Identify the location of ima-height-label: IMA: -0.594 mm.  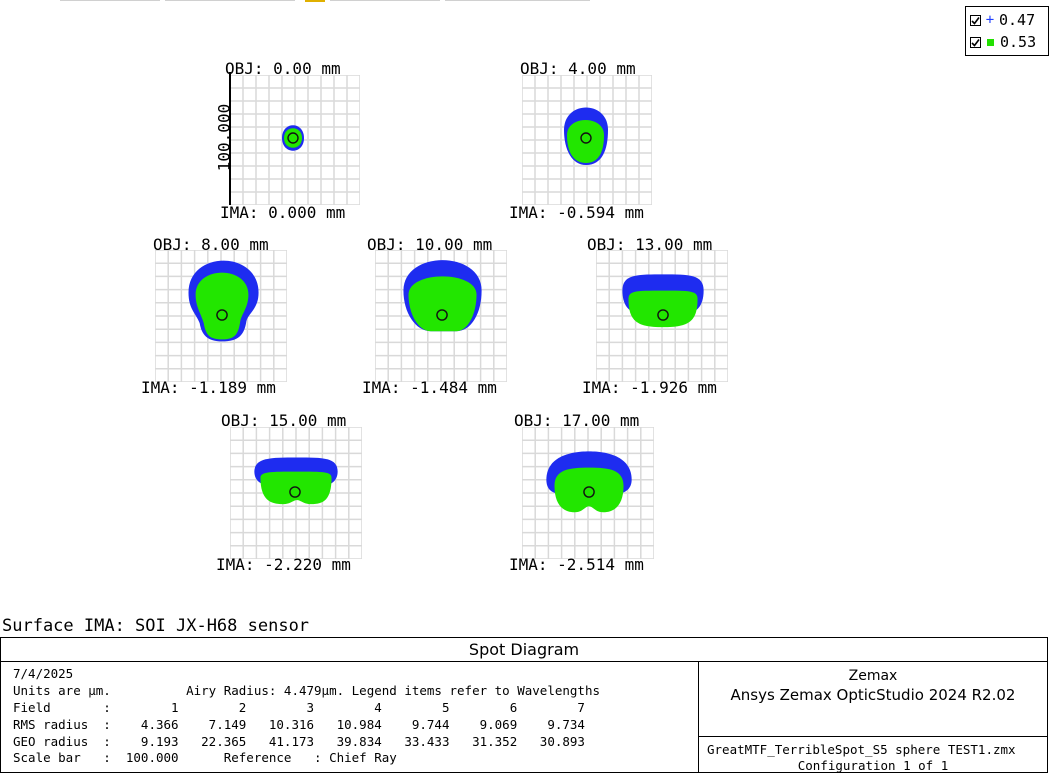
(576, 212).